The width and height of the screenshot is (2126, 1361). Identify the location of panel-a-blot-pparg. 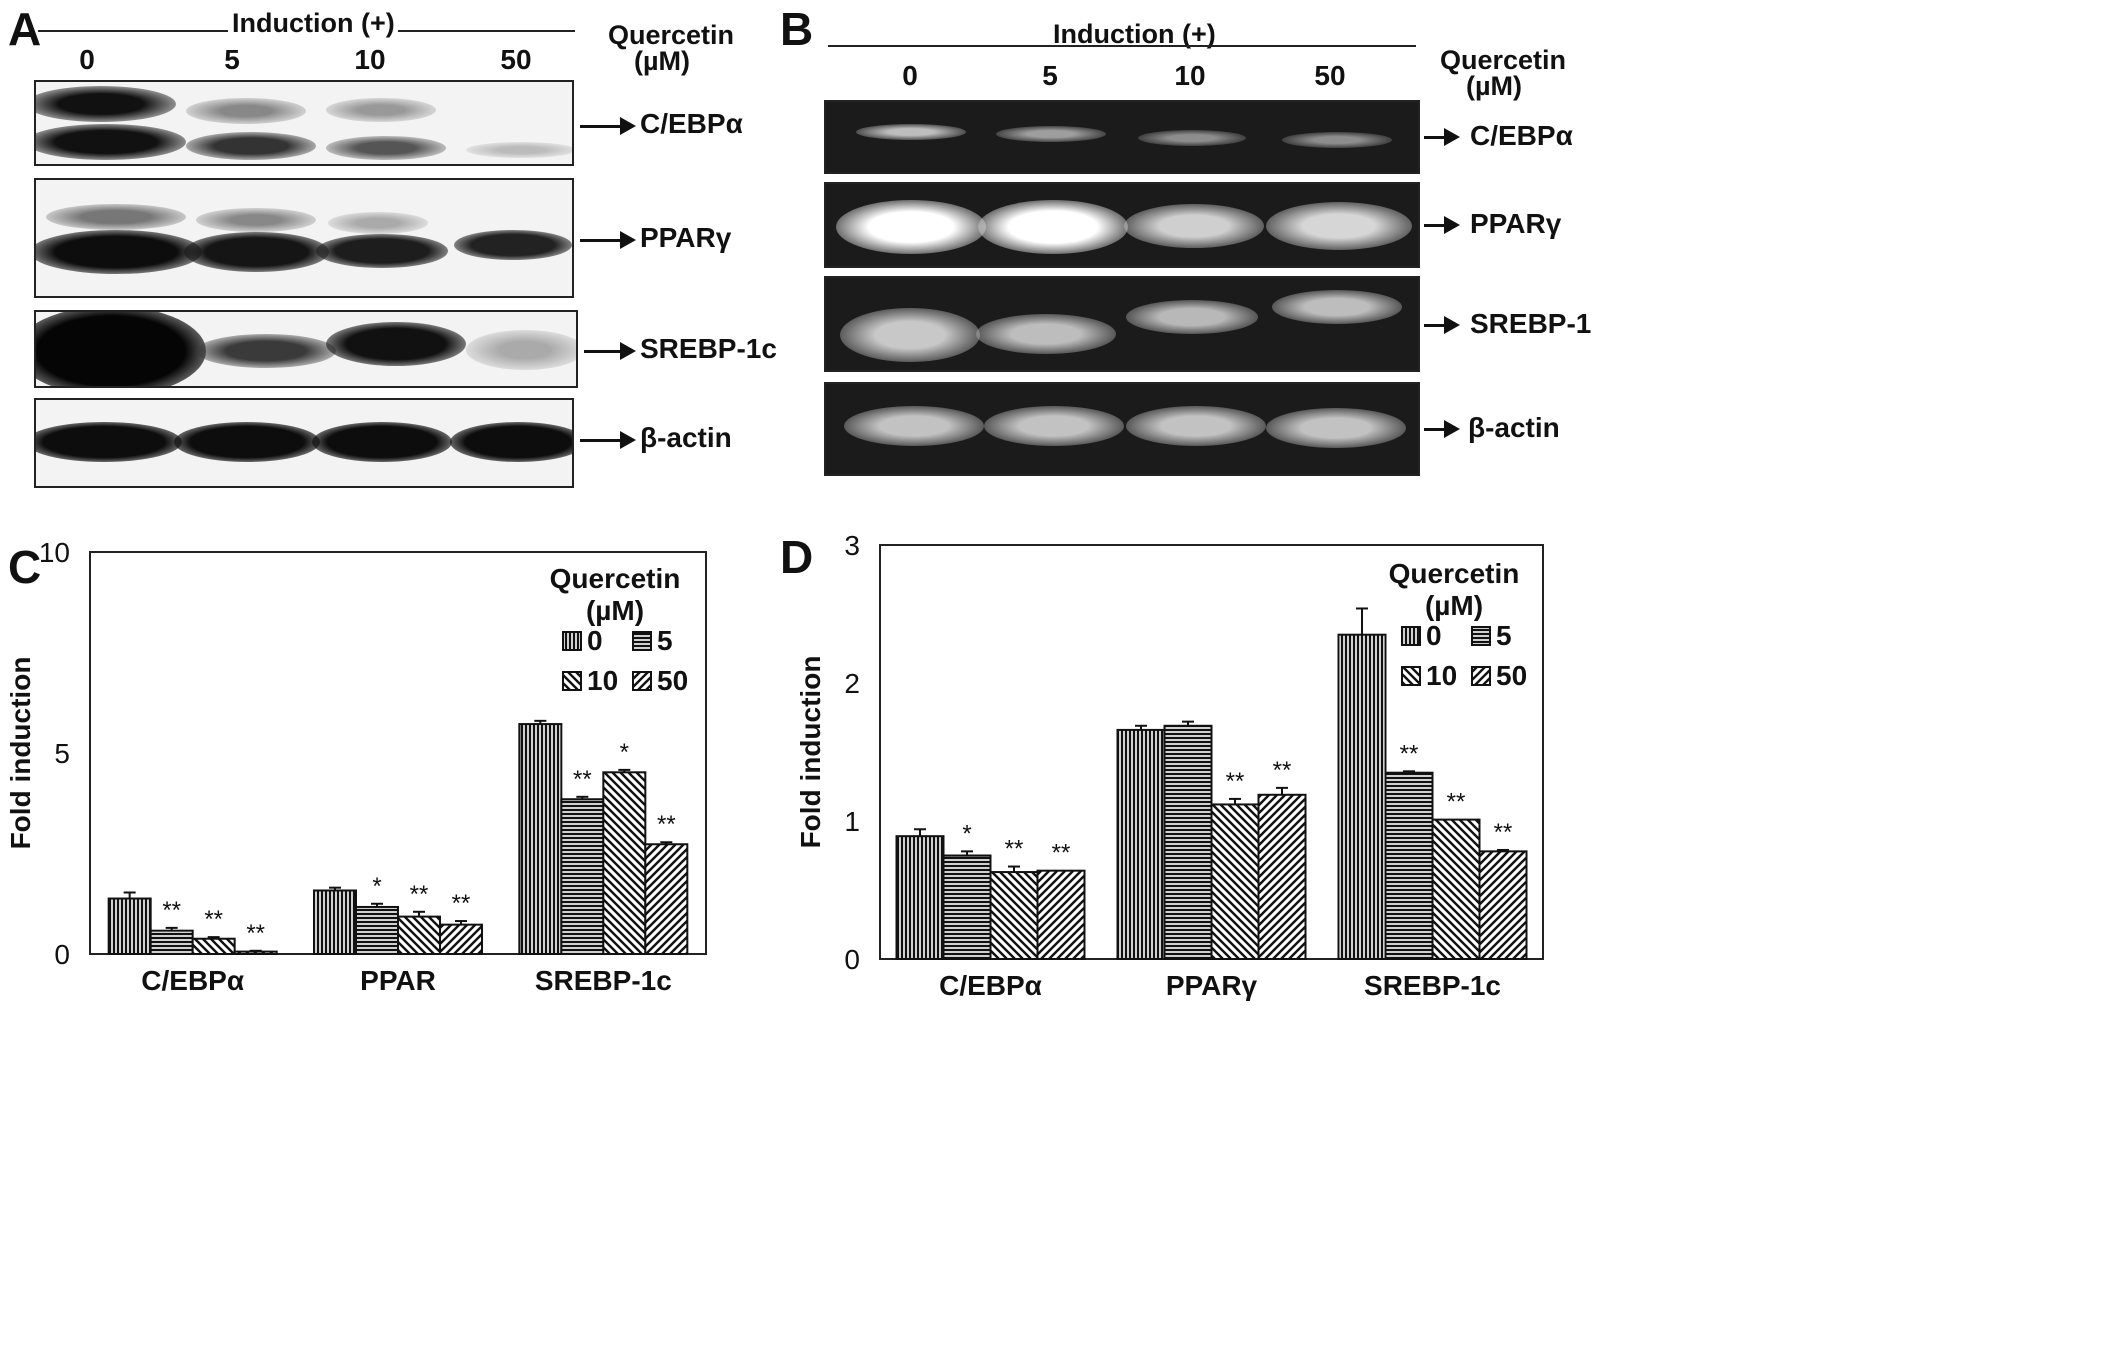
(304, 238).